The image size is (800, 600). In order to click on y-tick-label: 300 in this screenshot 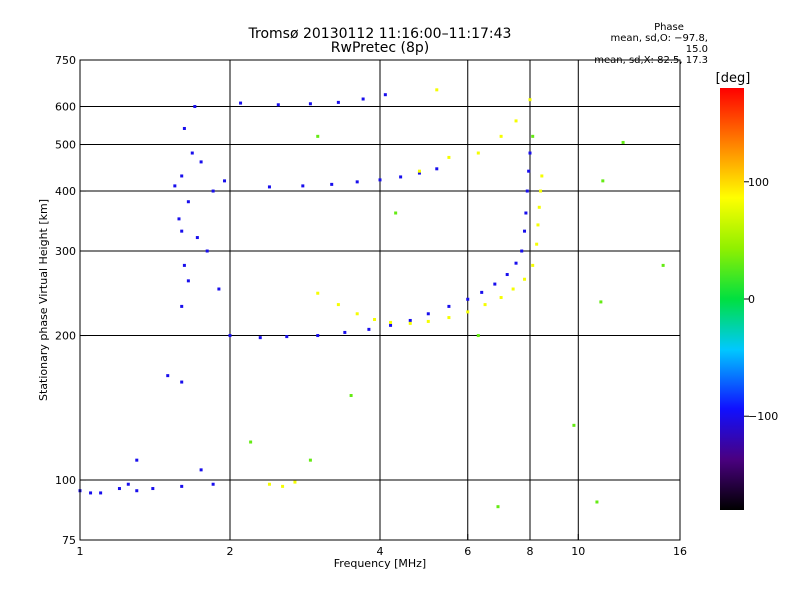, I will do `click(65, 251)`.